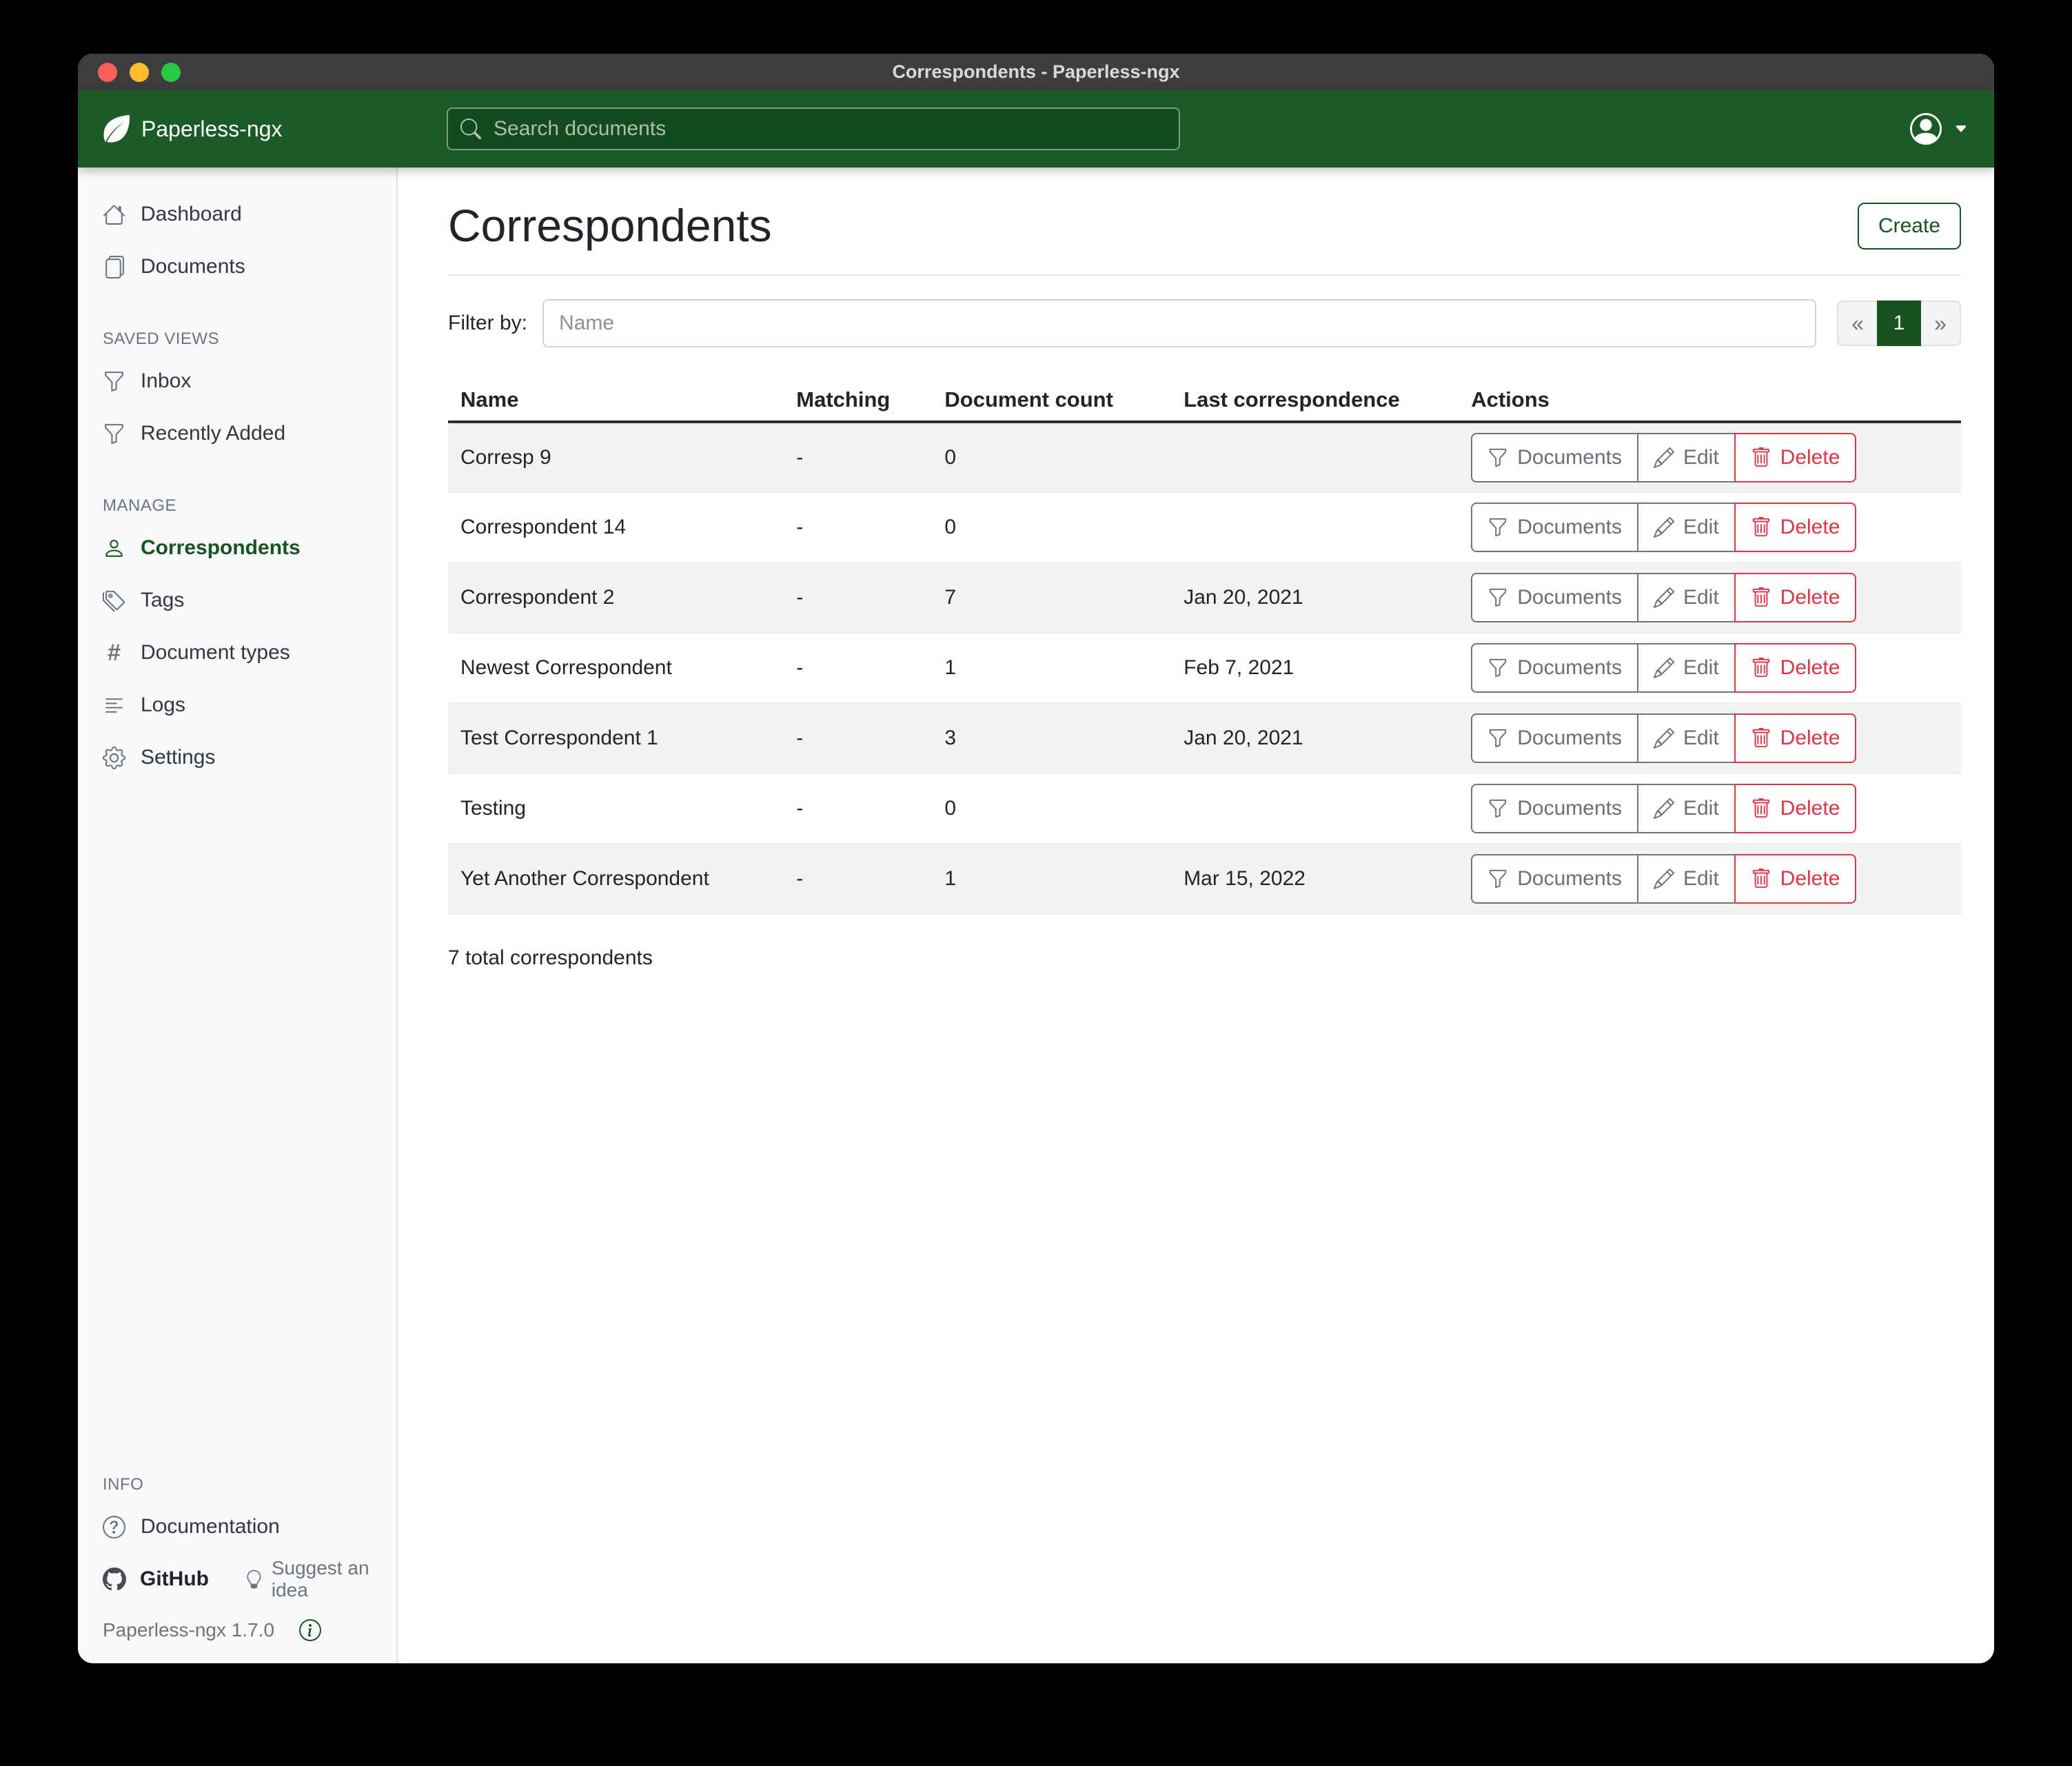 The width and height of the screenshot is (2072, 1766). I want to click on sidebar-item-inbox: Inbox, so click(237, 381).